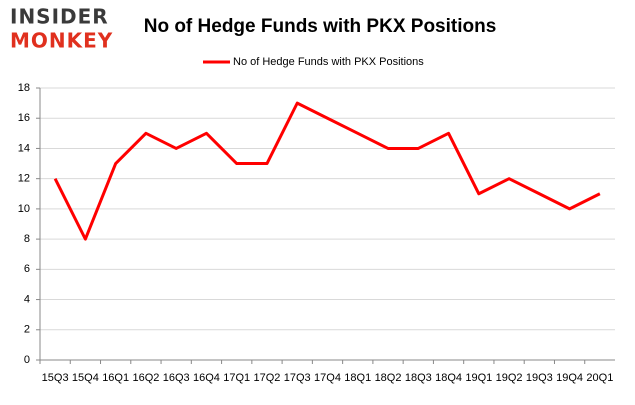  Describe the element at coordinates (27, 360) in the screenshot. I see `y-tick-label: 0` at that location.